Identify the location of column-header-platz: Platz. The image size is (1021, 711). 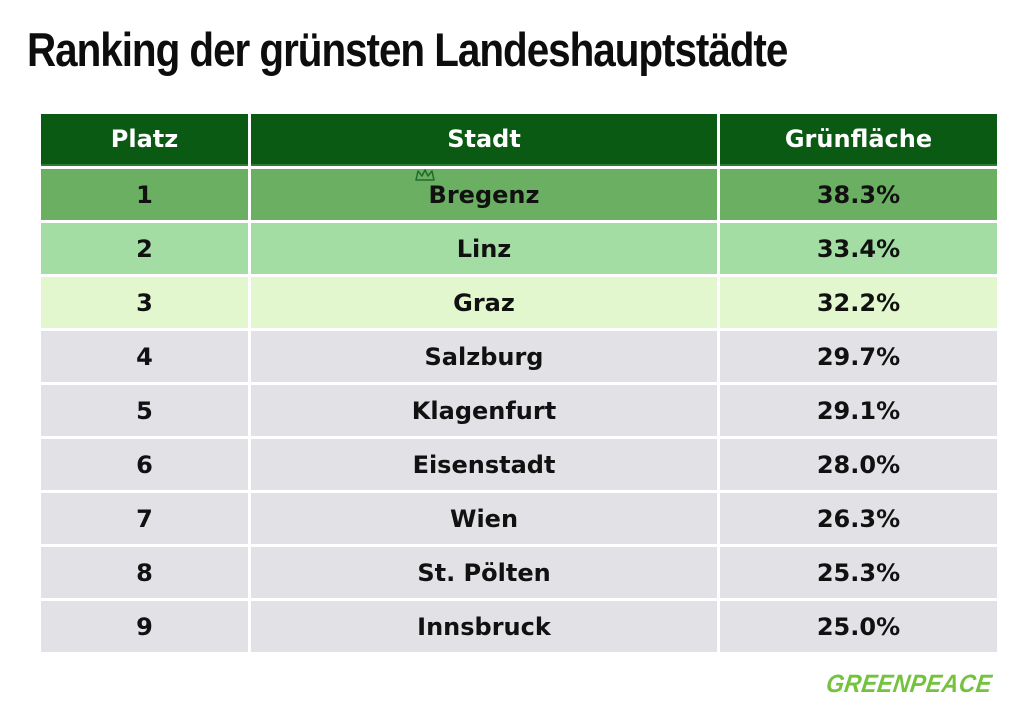
(144, 140).